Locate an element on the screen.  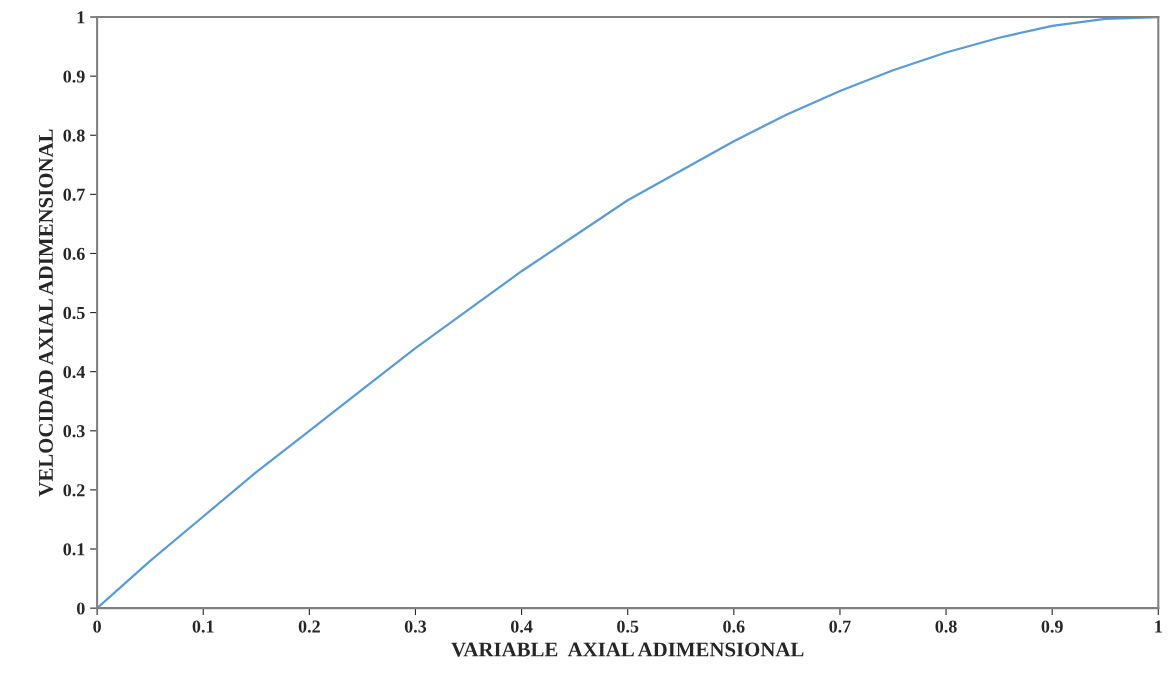
x-tick-label: 0.6 is located at coordinates (734, 626).